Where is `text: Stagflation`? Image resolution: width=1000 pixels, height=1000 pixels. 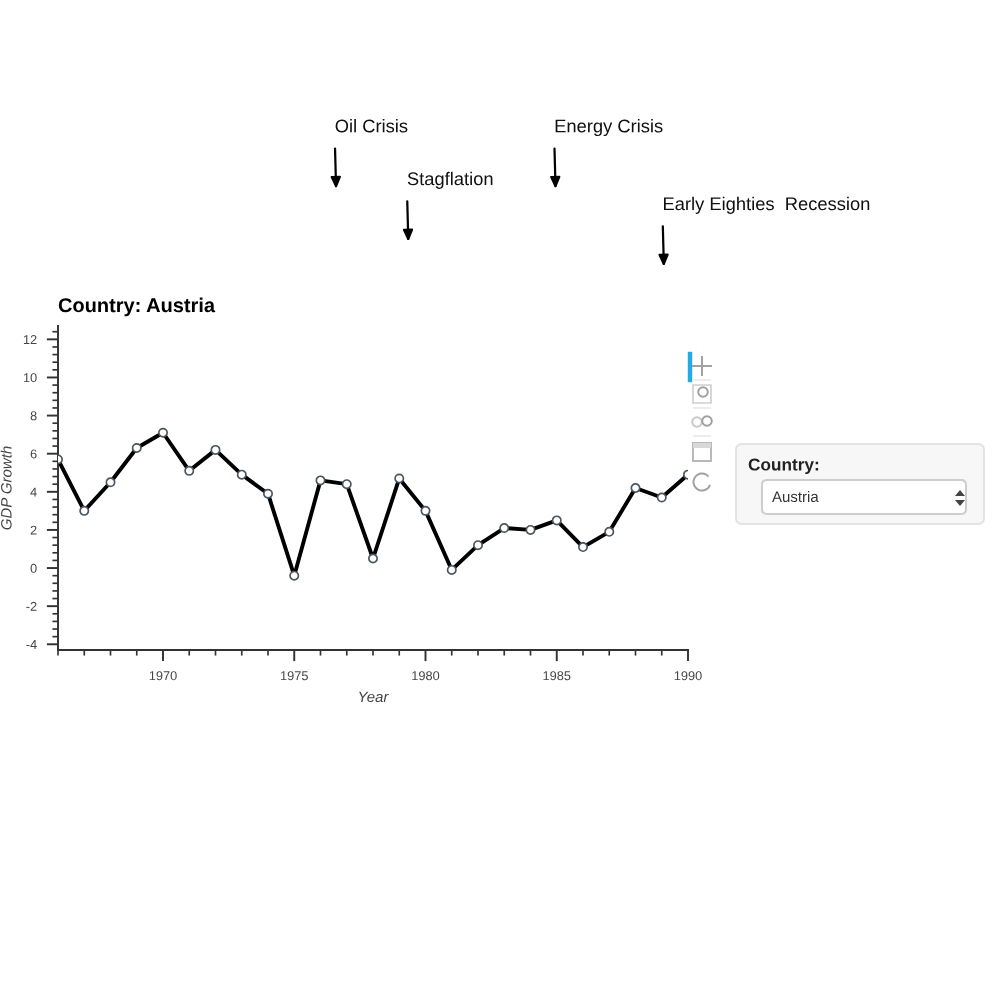
text: Stagflation is located at coordinates (450, 180).